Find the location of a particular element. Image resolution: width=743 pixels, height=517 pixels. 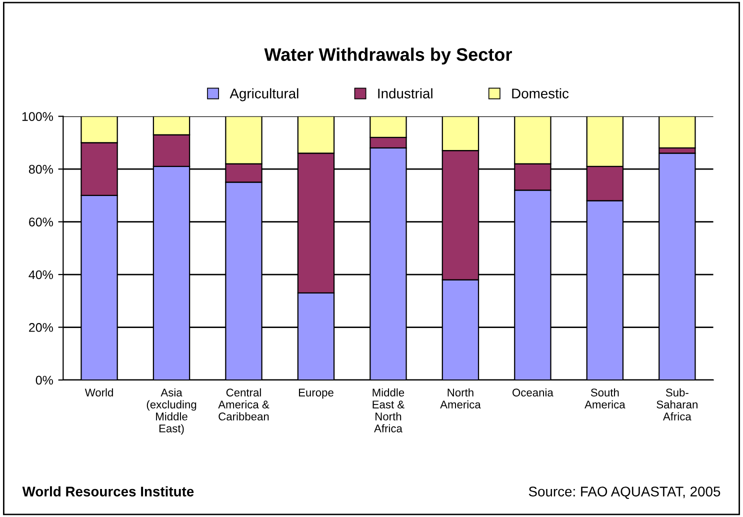

x-tick-label: Sub- Saharan Africa is located at coordinates (677, 404).